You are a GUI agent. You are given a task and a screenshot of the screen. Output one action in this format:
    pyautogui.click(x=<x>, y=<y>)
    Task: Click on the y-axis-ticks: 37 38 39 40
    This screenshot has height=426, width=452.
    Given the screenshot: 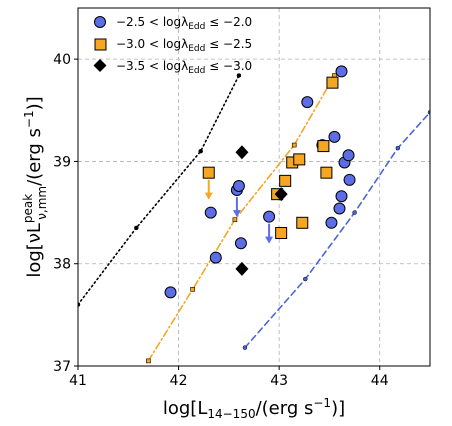 What is the action you would take?
    pyautogui.click(x=65, y=213)
    